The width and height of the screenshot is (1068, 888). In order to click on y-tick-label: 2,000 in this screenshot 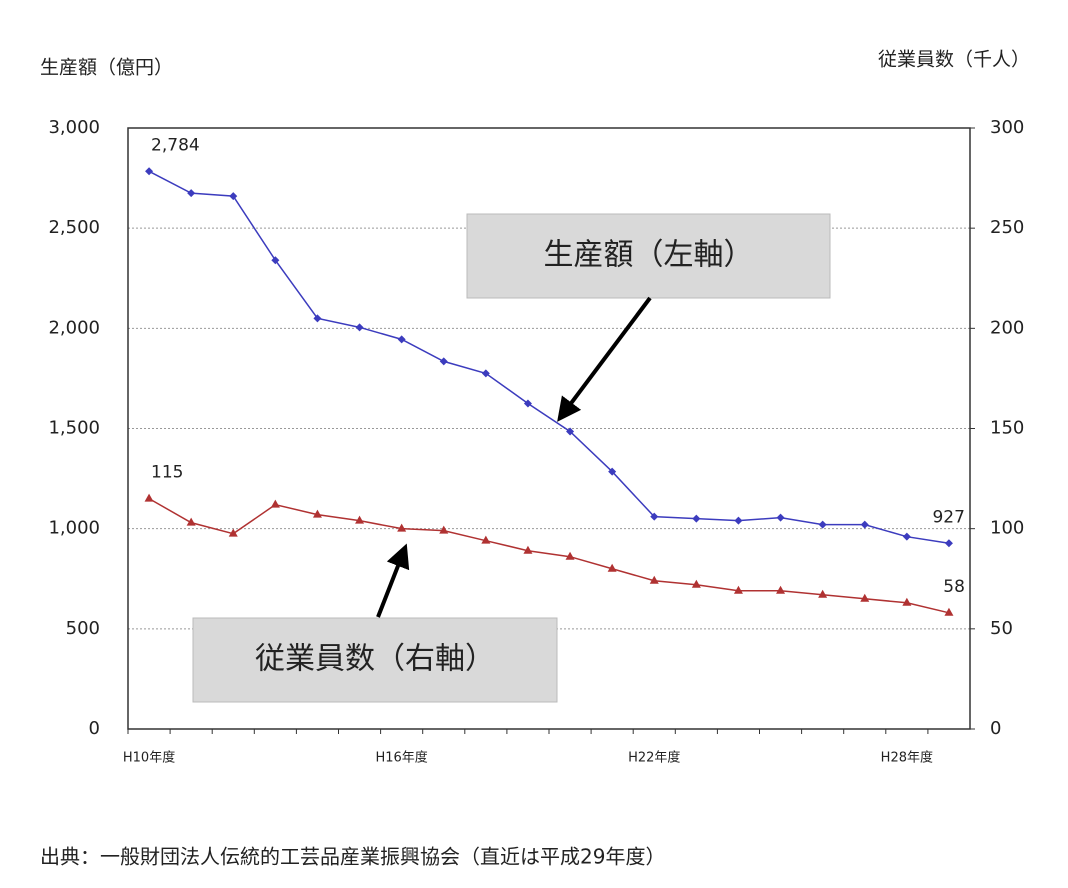, I will do `click(74, 327)`.